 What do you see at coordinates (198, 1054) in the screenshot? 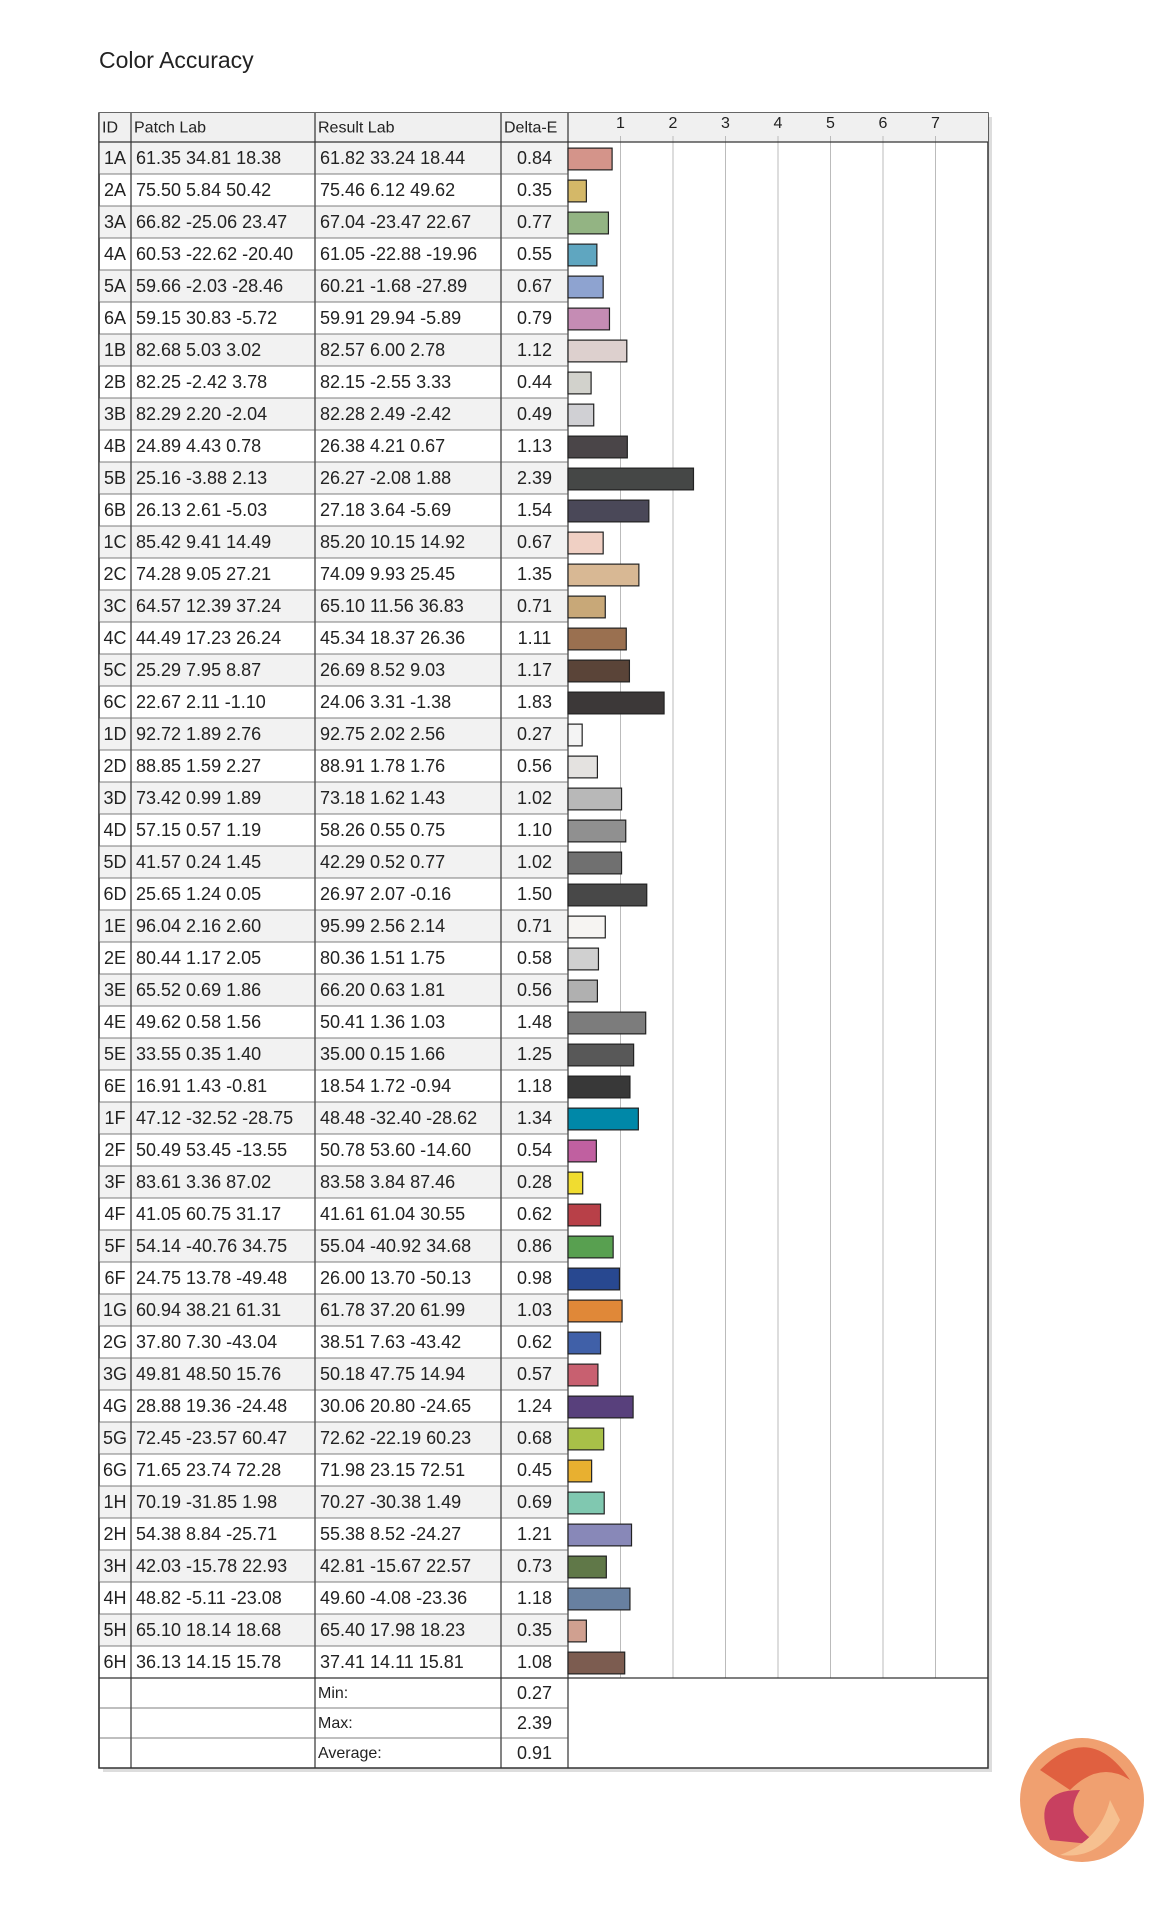
I see `patch-lab: 33.55 0.35 1.40` at bounding box center [198, 1054].